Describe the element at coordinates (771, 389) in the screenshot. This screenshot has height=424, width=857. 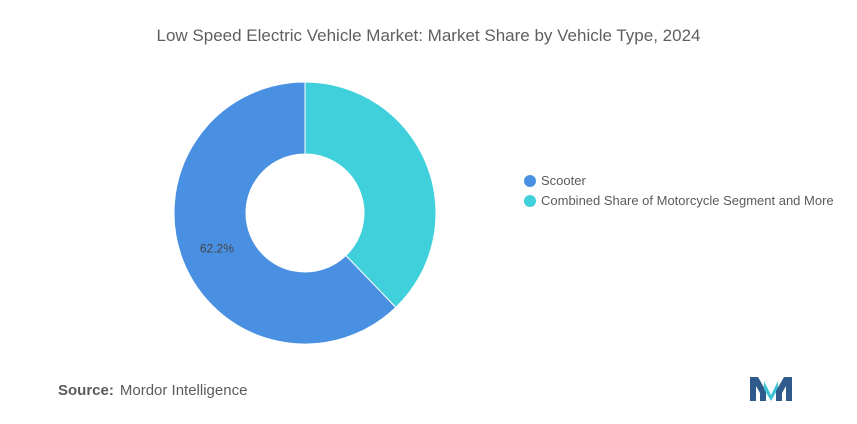
I see `mordor-intelligence-logo-icon` at that location.